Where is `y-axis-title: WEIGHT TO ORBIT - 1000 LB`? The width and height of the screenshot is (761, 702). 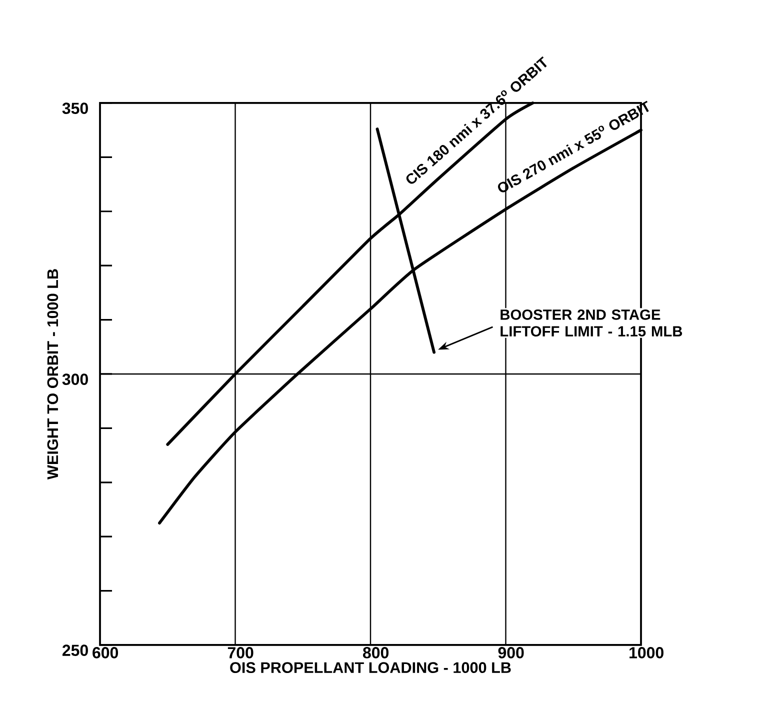 y-axis-title: WEIGHT TO ORBIT - 1000 LB is located at coordinates (52, 374).